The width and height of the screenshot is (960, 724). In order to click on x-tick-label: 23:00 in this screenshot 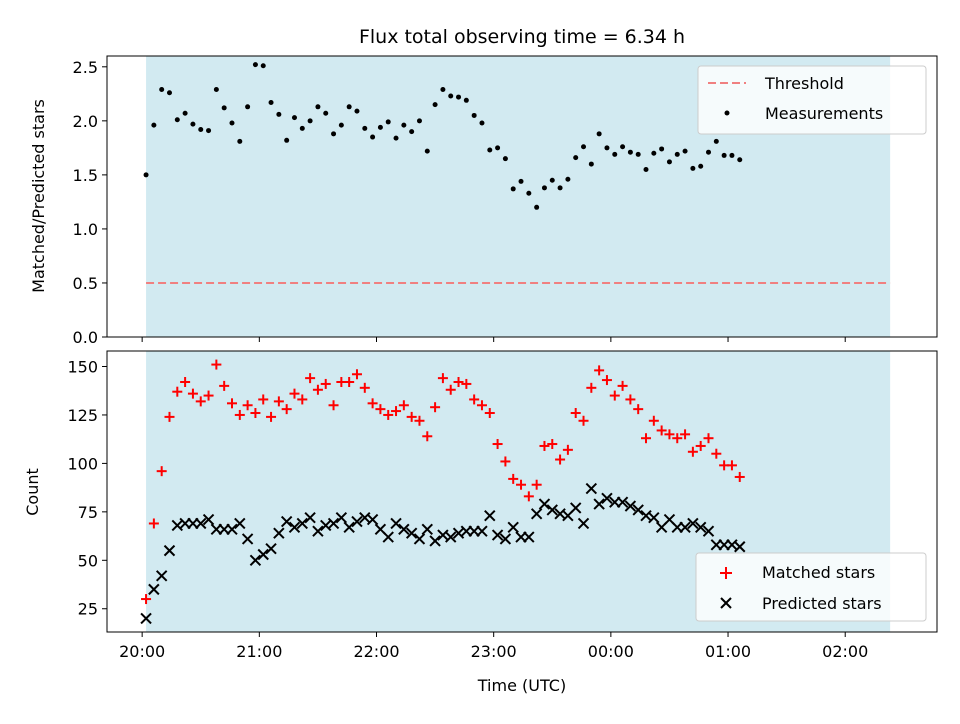, I will do `click(494, 651)`.